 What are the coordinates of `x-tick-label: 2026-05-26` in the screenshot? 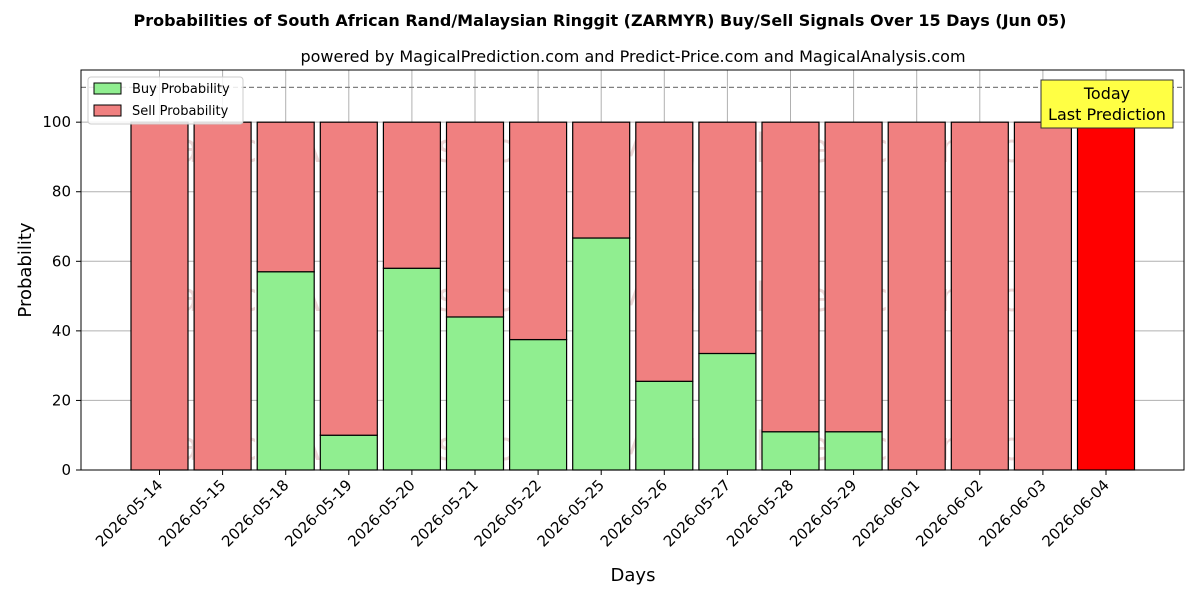 It's located at (634, 513).